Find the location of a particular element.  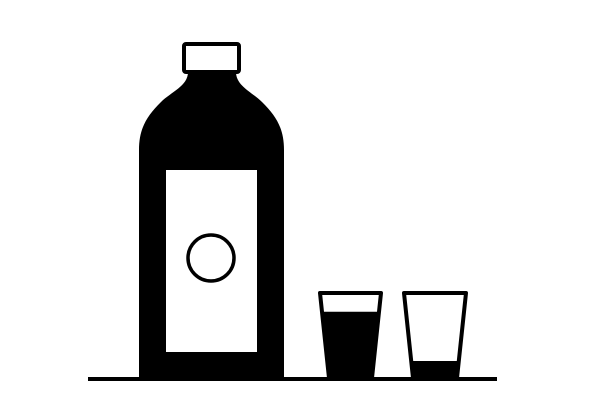

right-glass-liquid is located at coordinates (435, 369).